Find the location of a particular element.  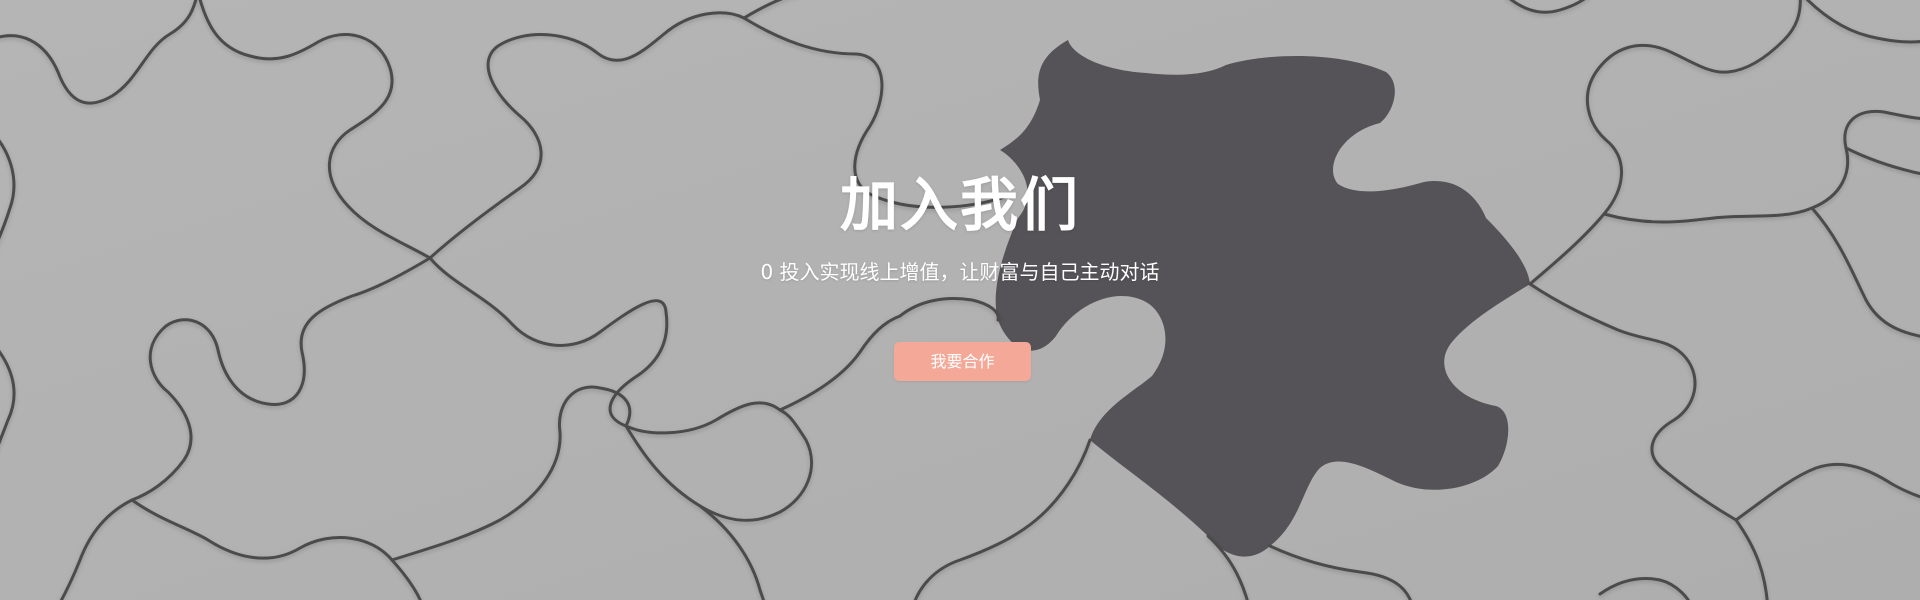

hero-subtitle: 0 投入实现线上增值，让财富与自己主动对话 is located at coordinates (960, 272).